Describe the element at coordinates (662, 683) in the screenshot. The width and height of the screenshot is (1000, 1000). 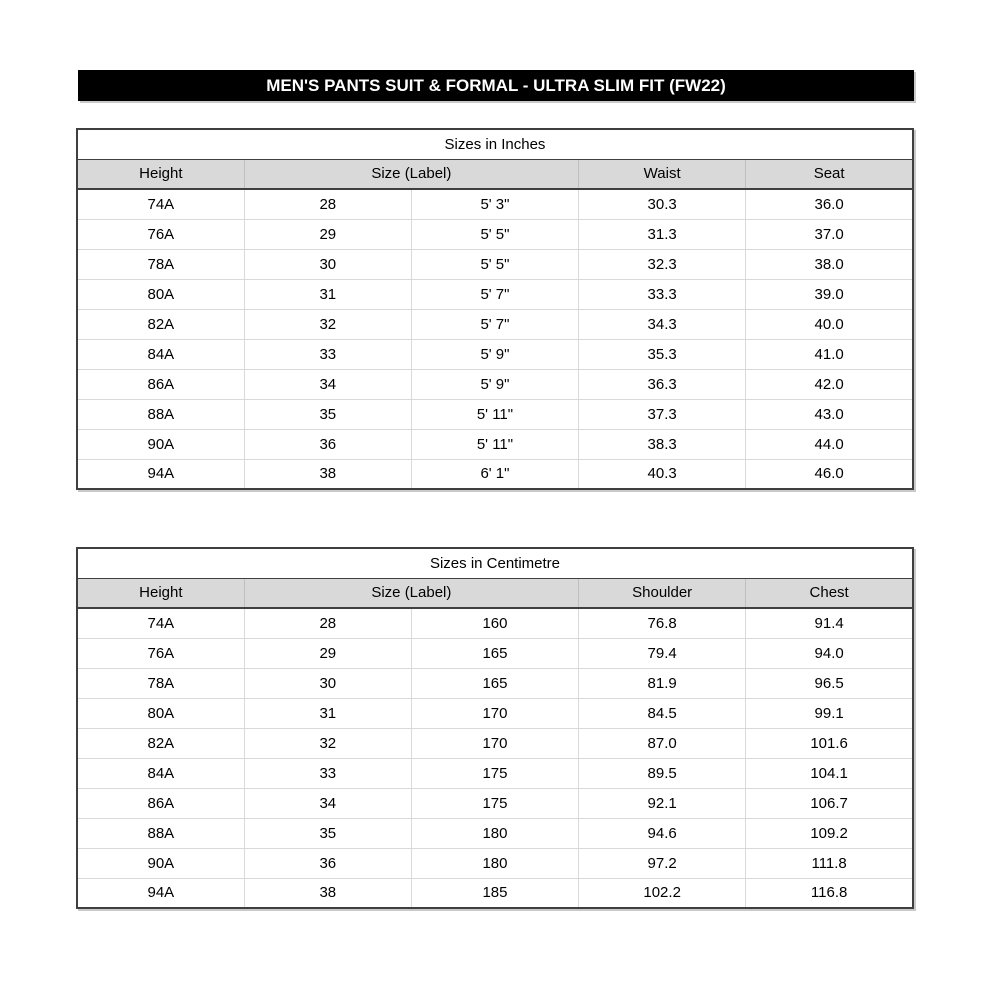
I see `table-cell: 81.9` at that location.